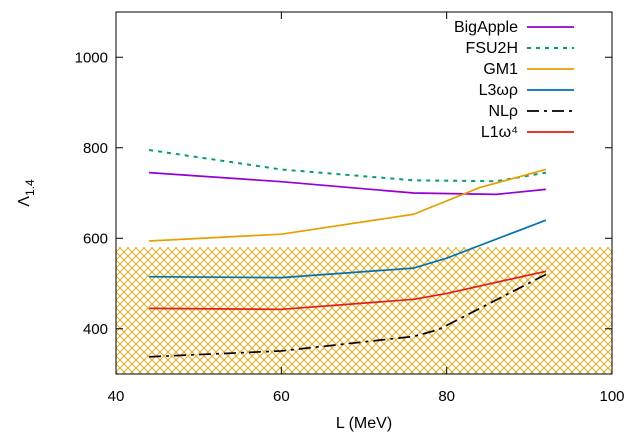 This screenshot has width=641, height=434. I want to click on legend: BigApple FSU2H GM1 L3ωρ NLρ L1ω⁴, so click(514, 80).